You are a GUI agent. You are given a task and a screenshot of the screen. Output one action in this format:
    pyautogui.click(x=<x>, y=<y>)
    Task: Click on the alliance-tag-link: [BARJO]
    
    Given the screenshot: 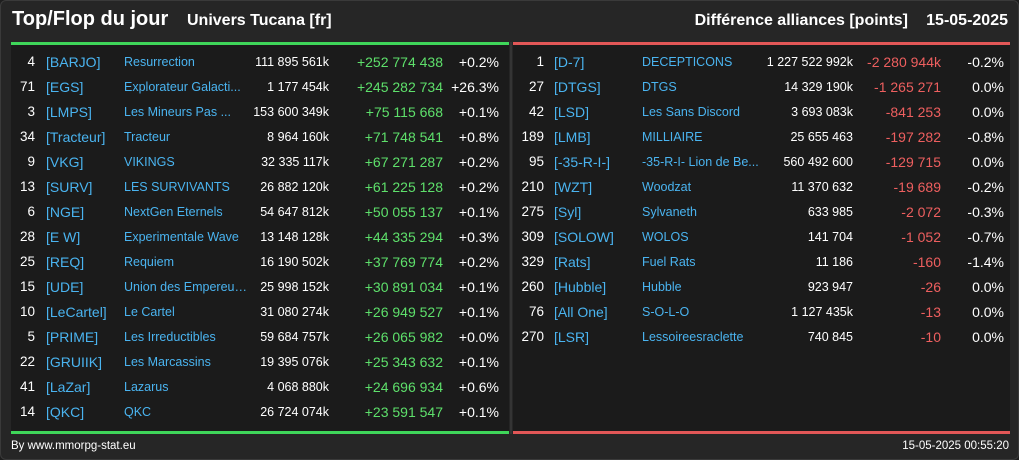 What is the action you would take?
    pyautogui.click(x=73, y=62)
    